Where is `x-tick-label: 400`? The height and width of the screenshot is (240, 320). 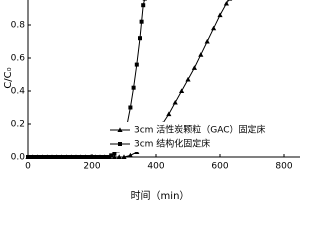 x-tick-label: 400 is located at coordinates (155, 167).